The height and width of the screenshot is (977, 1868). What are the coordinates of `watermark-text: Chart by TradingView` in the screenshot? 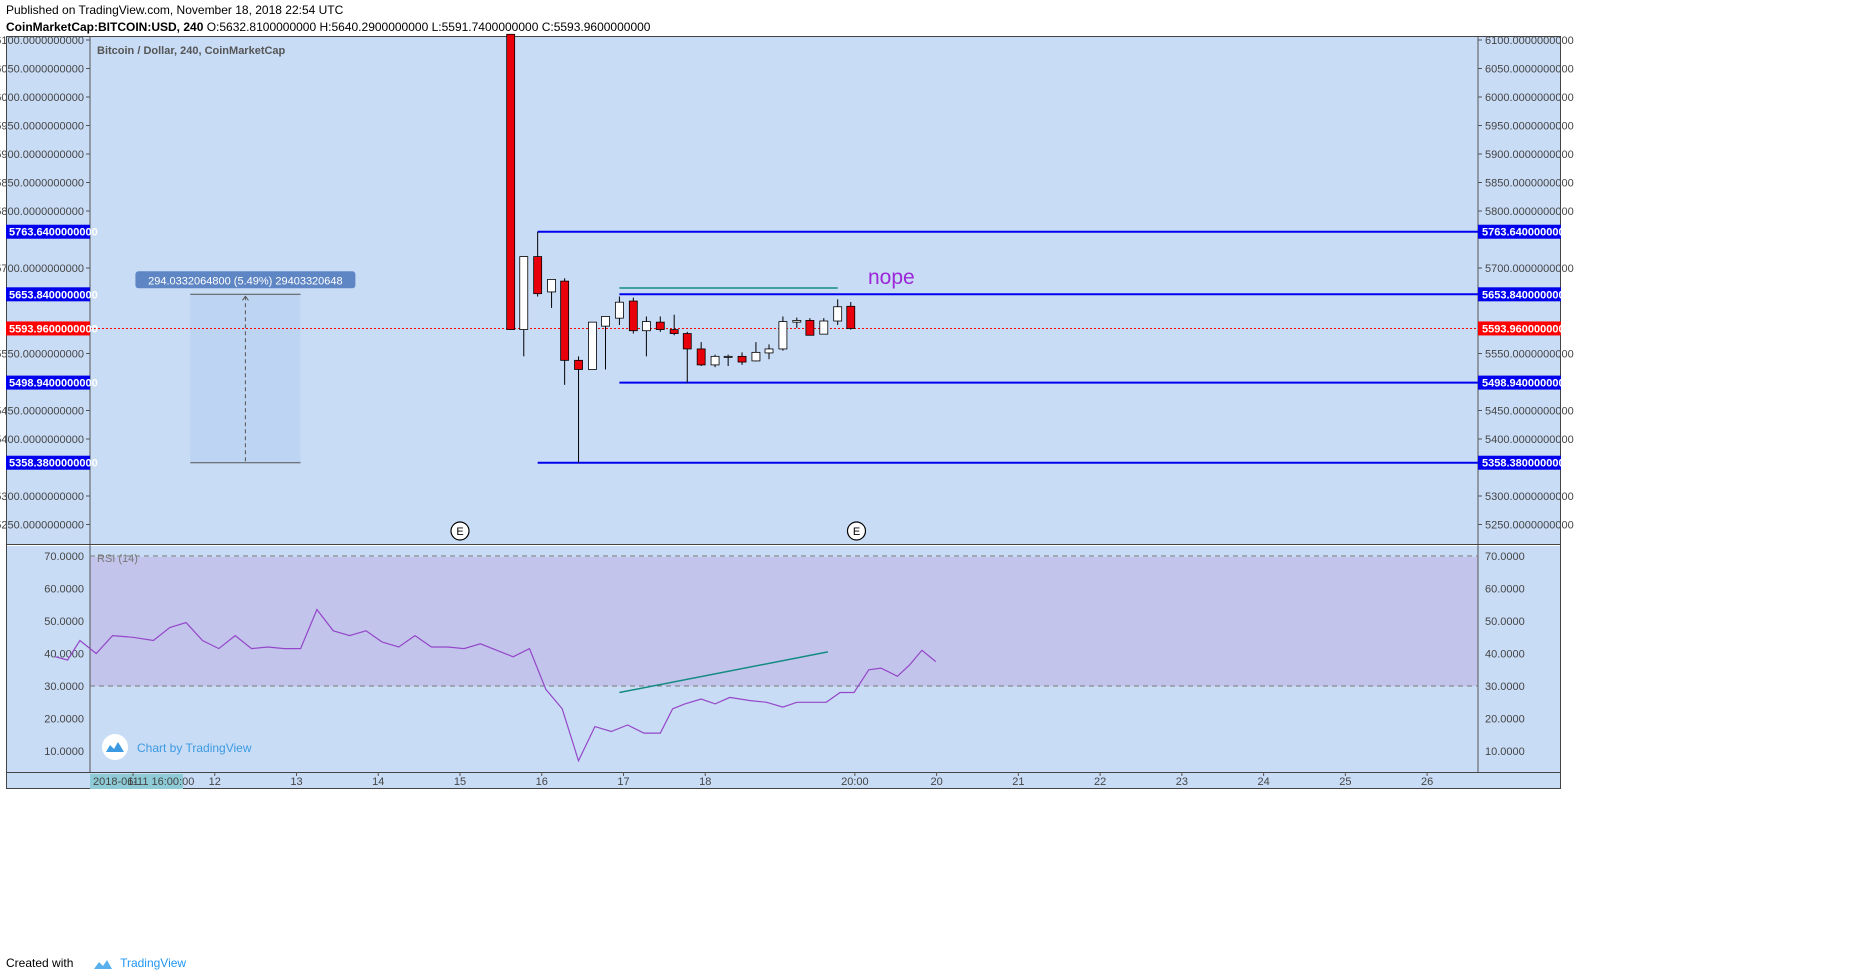 It's located at (194, 748).